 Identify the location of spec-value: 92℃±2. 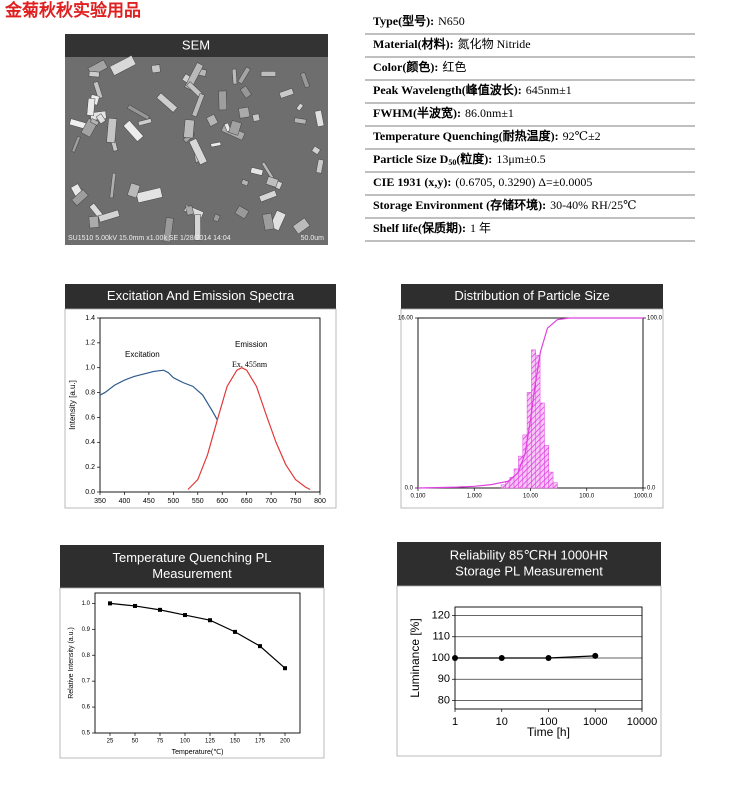
(582, 136).